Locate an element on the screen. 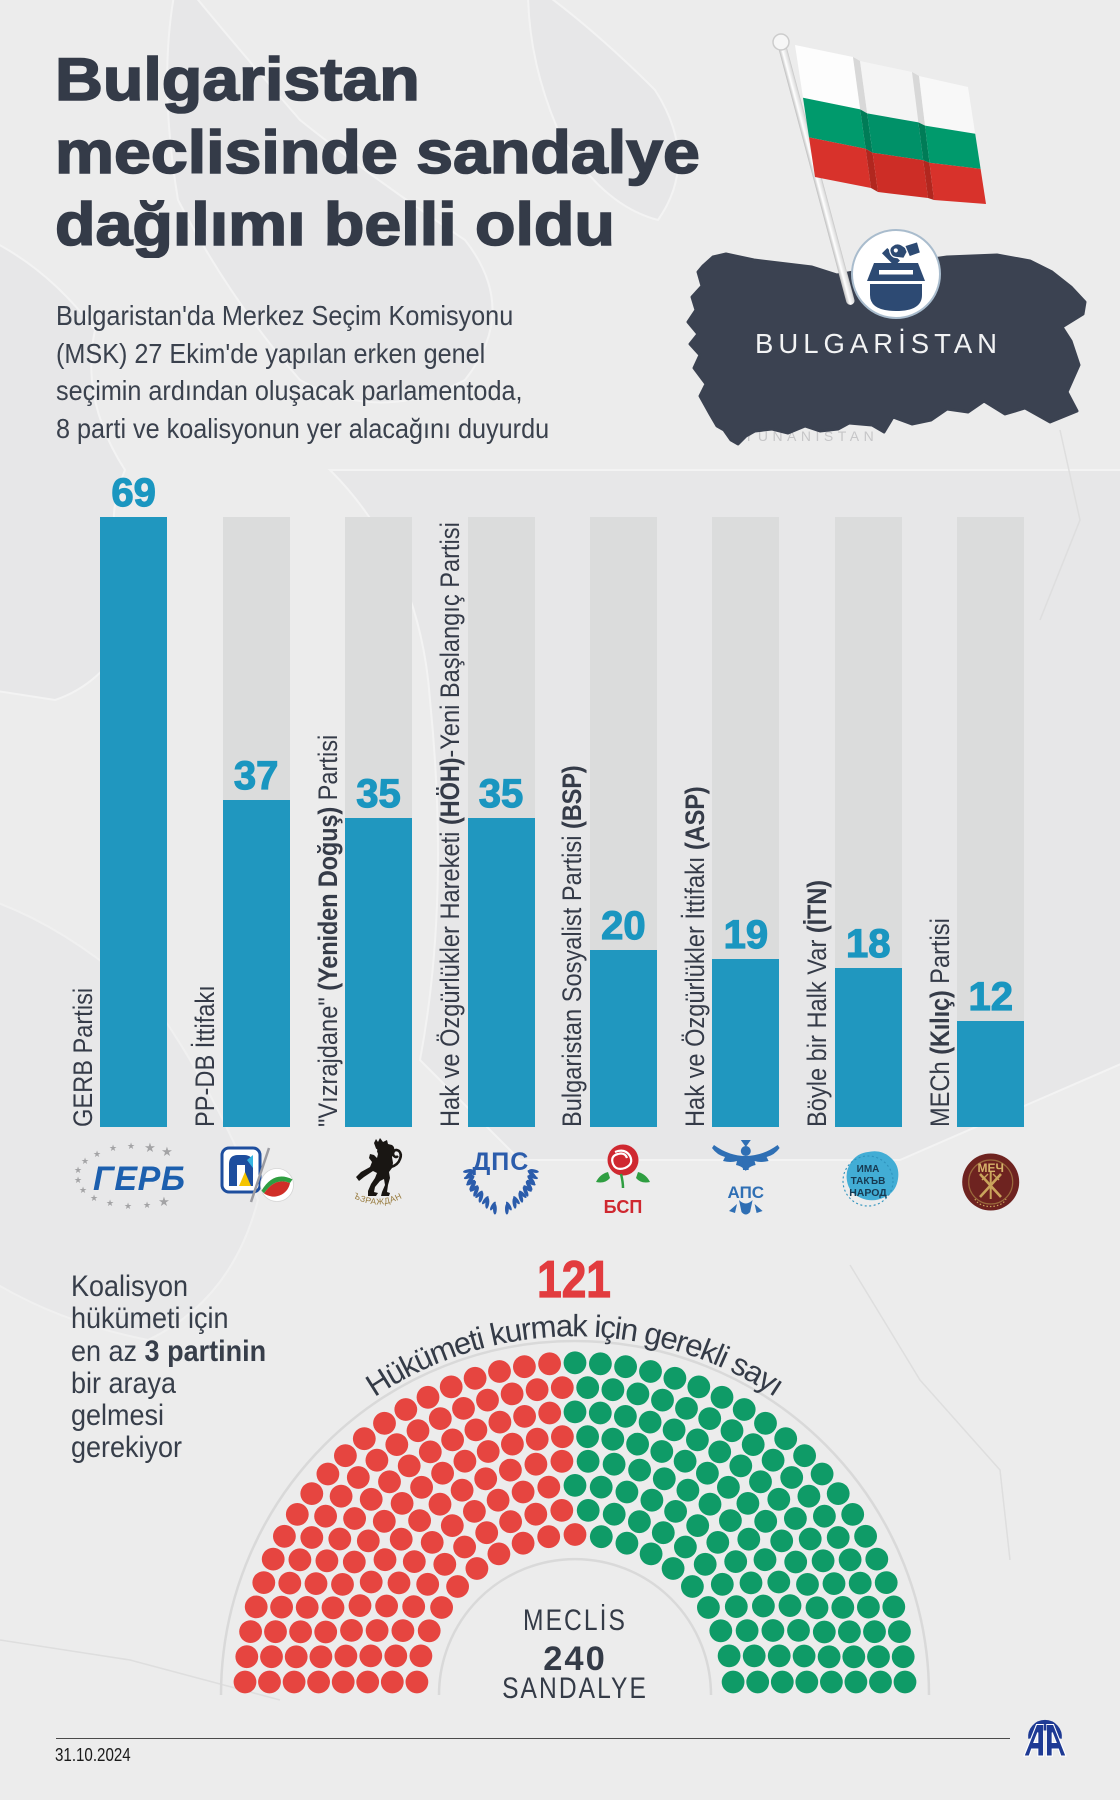 Image resolution: width=1120 pixels, height=1800 pixels. svg-text: БСП is located at coordinates (623, 1207).